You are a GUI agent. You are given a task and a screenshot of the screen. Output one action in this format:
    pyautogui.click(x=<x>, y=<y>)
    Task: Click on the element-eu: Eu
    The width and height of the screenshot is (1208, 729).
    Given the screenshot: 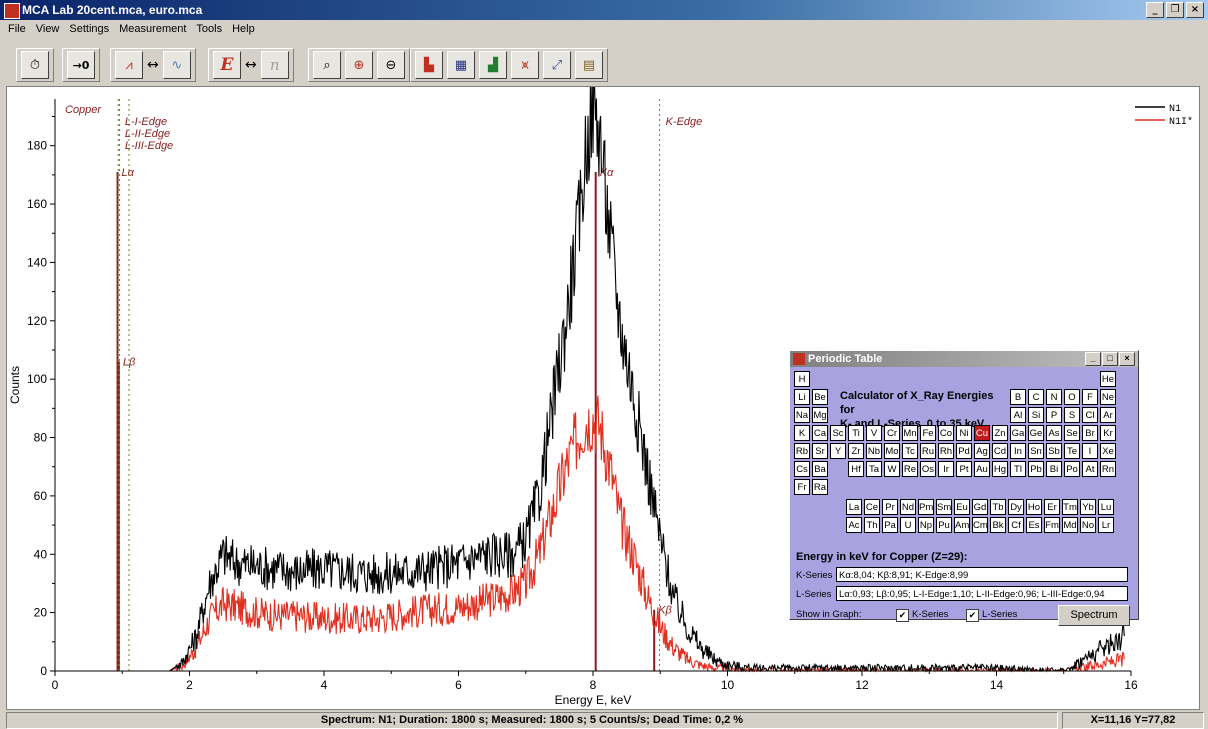 What is the action you would take?
    pyautogui.click(x=962, y=507)
    